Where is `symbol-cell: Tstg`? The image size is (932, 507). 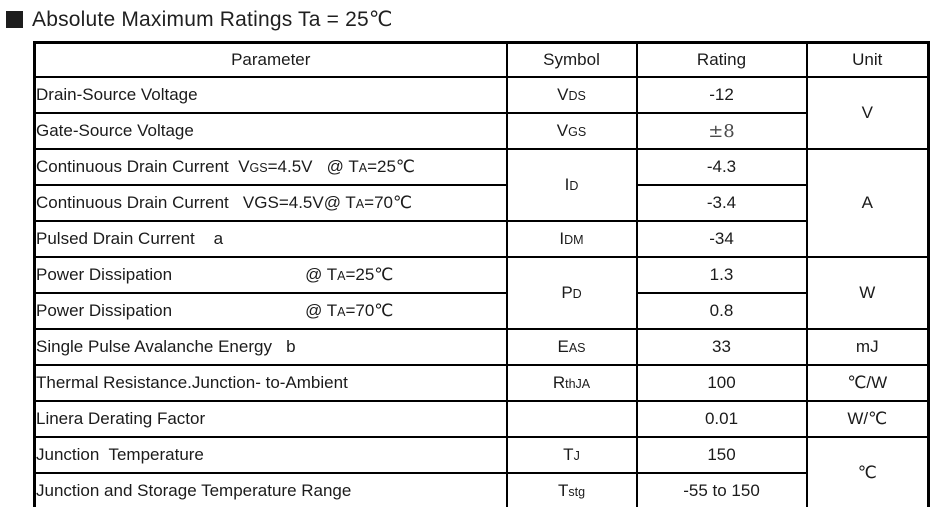 symbol-cell: Tstg is located at coordinates (571, 489).